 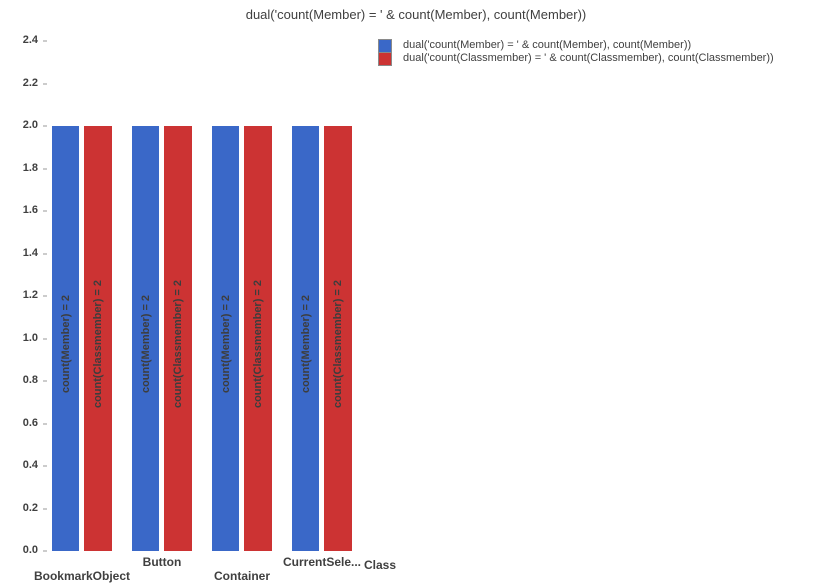 What do you see at coordinates (30, 465) in the screenshot?
I see `y-axis-tick-label: 0.4` at bounding box center [30, 465].